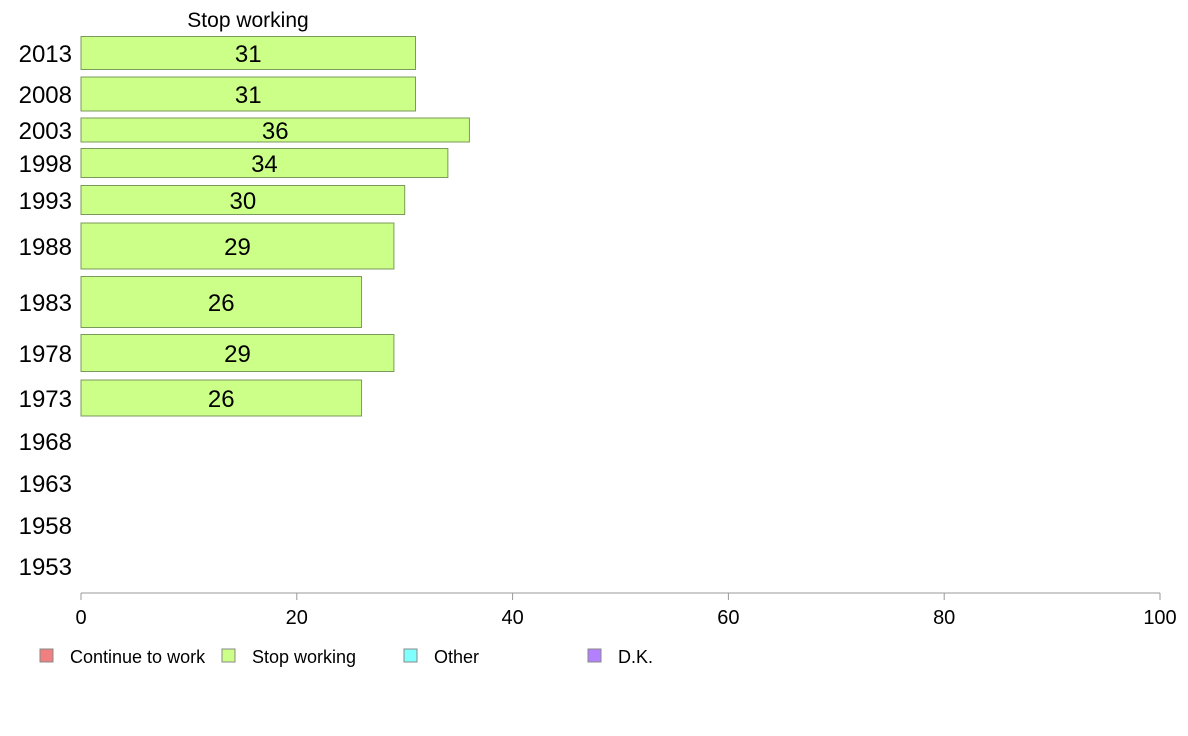 The image size is (1188, 736). I want to click on bar-value-label-1983: 26, so click(221, 303).